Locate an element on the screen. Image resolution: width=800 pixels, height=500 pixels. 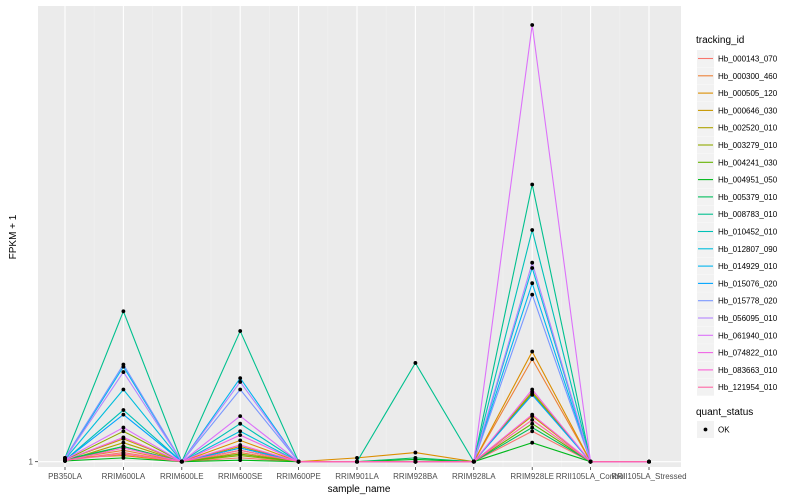
legend-item: Hb_000646_030 is located at coordinates (737, 110).